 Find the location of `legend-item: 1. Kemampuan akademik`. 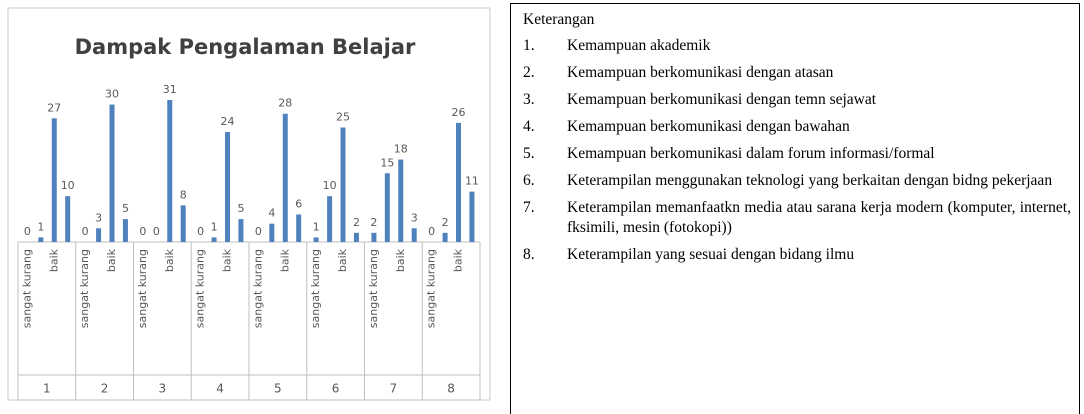

legend-item: 1. Kemampuan akademik is located at coordinates (797, 46).